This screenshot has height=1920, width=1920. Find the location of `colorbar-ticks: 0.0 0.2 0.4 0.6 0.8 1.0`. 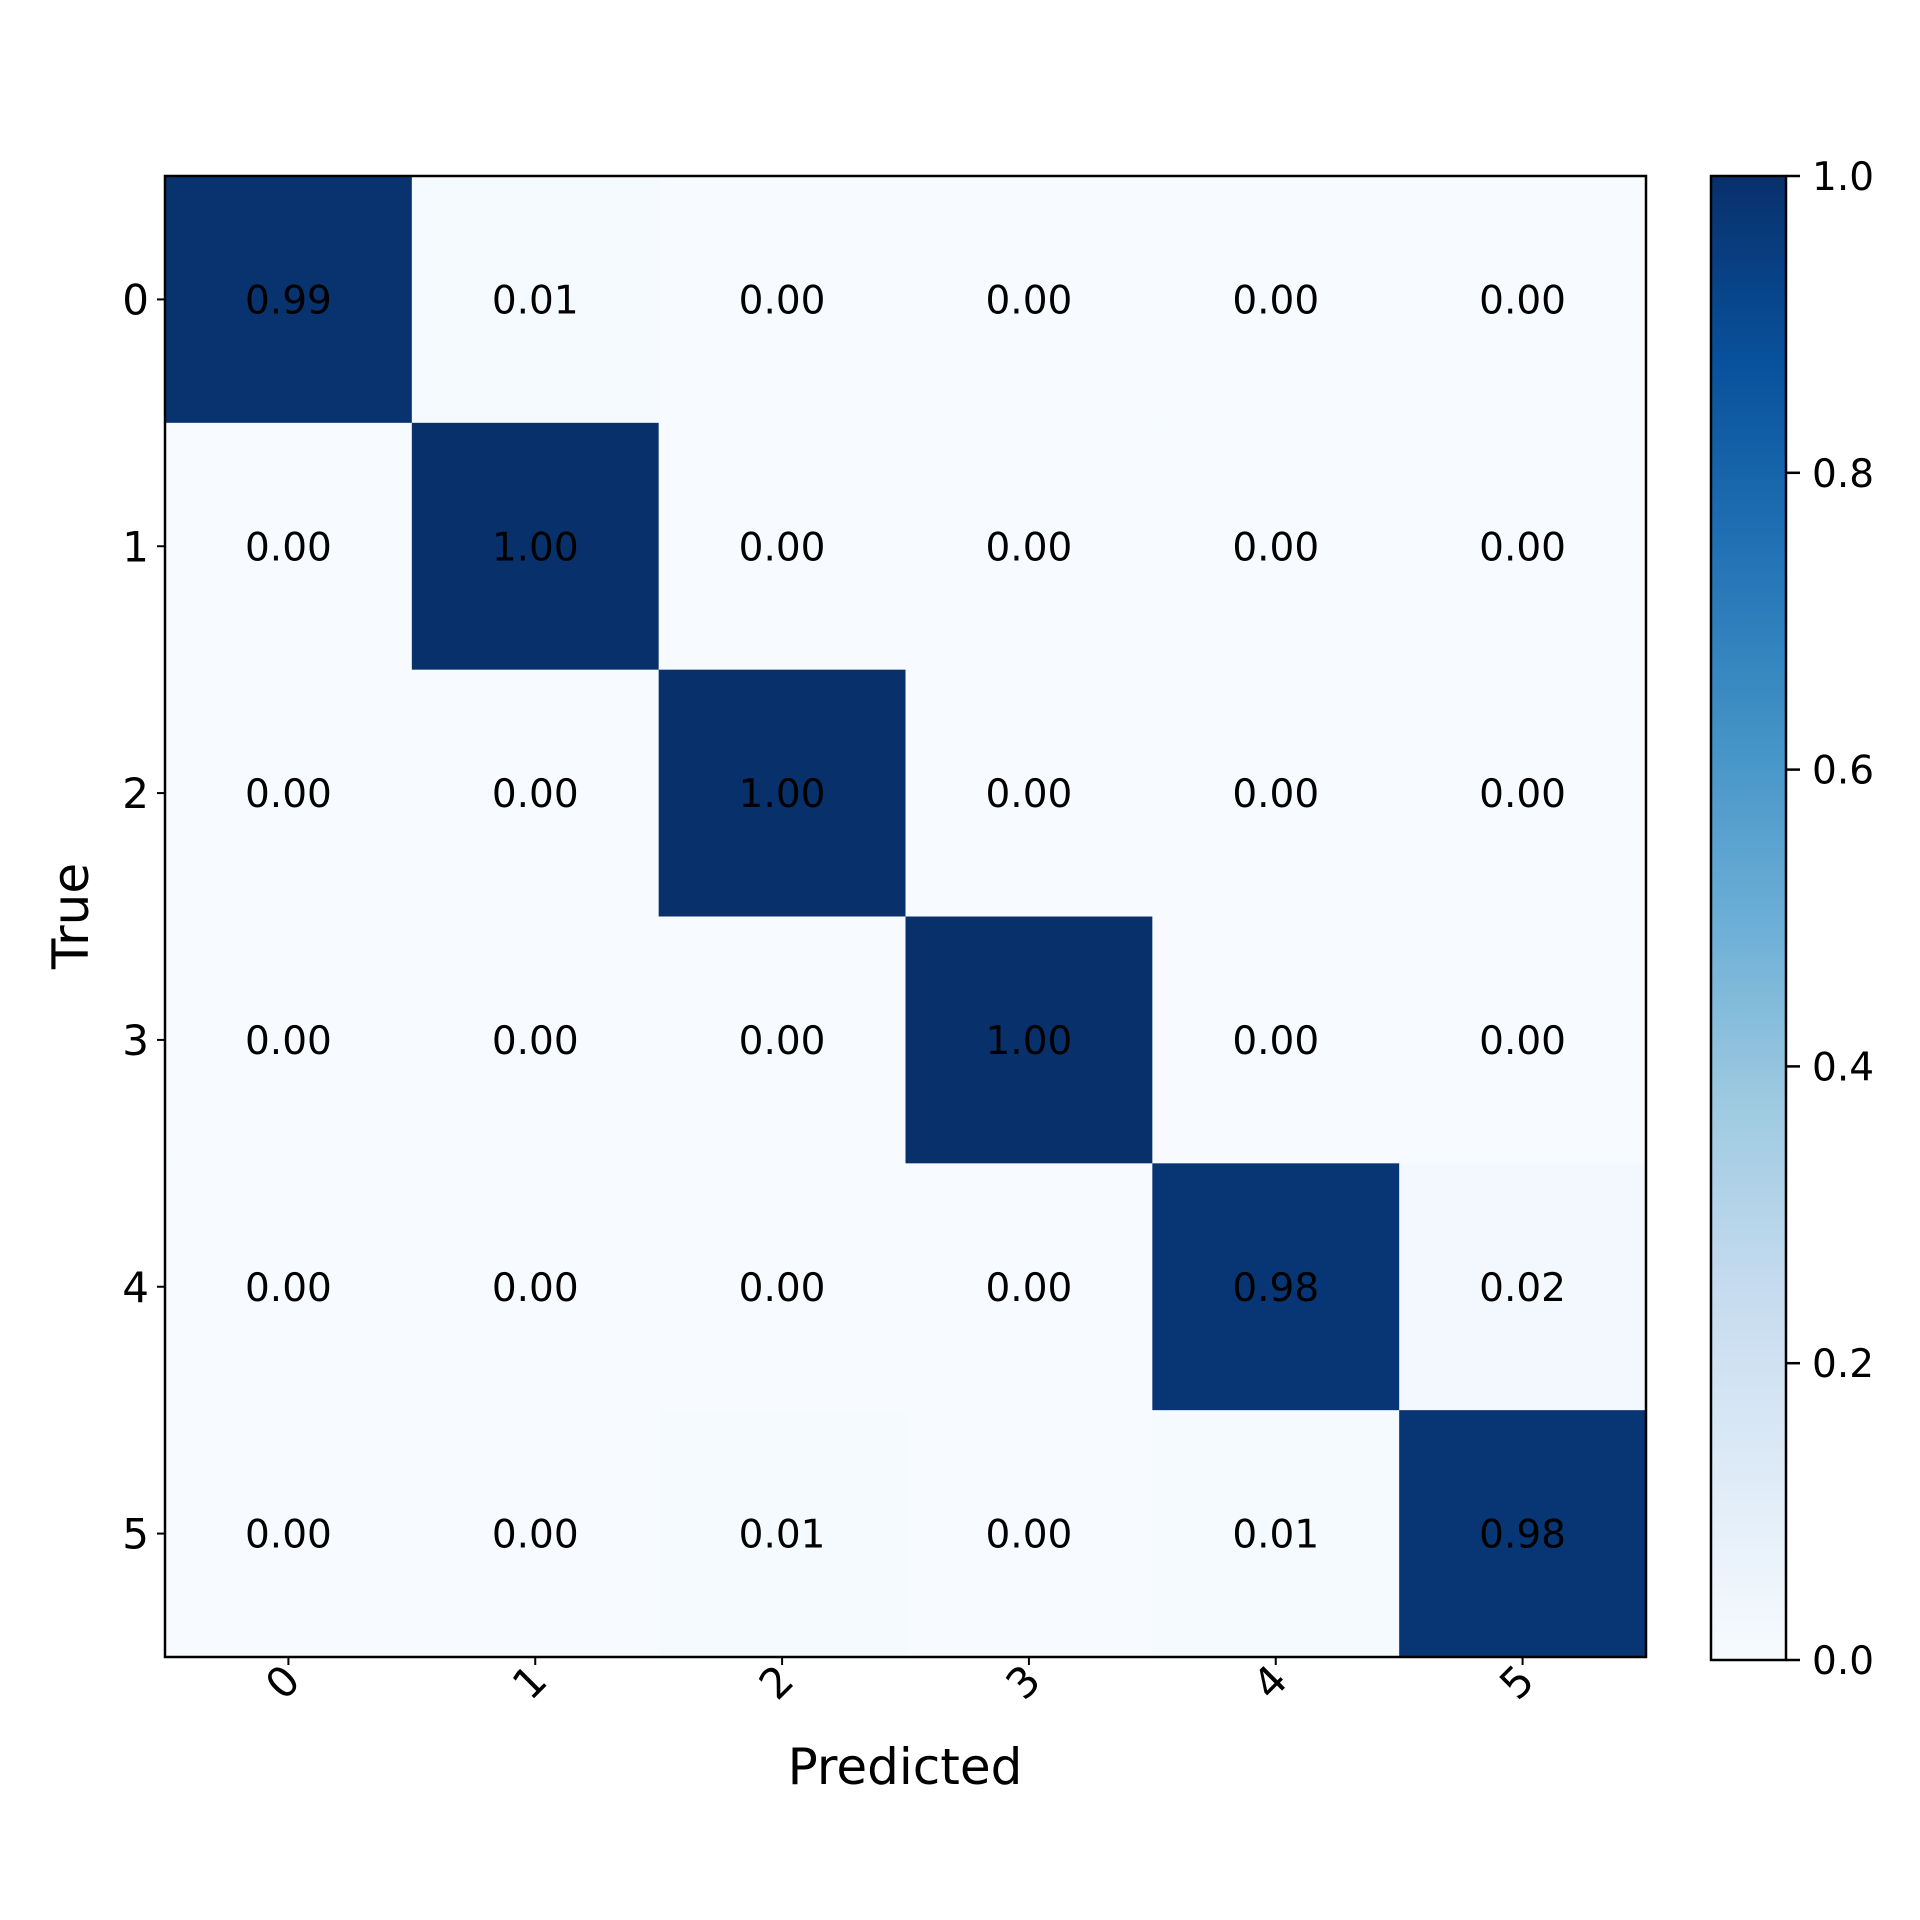

colorbar-ticks: 0.0 0.2 0.4 0.6 0.8 1.0 is located at coordinates (1830, 919).